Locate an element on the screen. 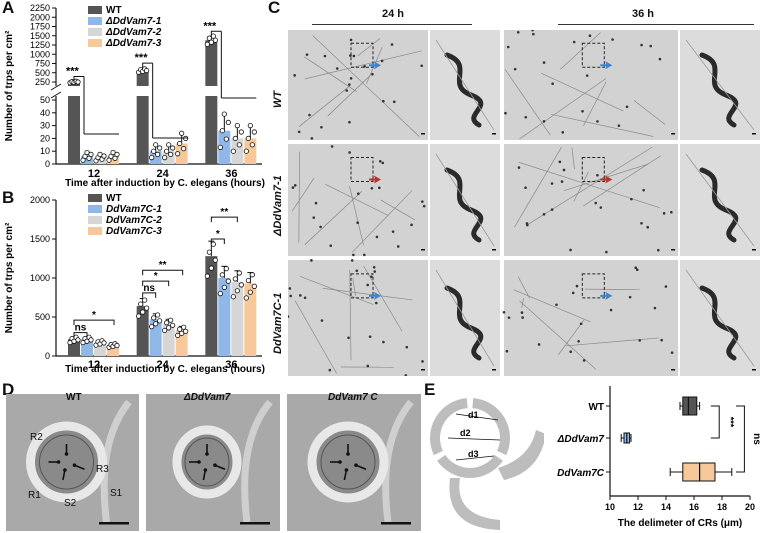  significance-label: ns is located at coordinates (81, 328).